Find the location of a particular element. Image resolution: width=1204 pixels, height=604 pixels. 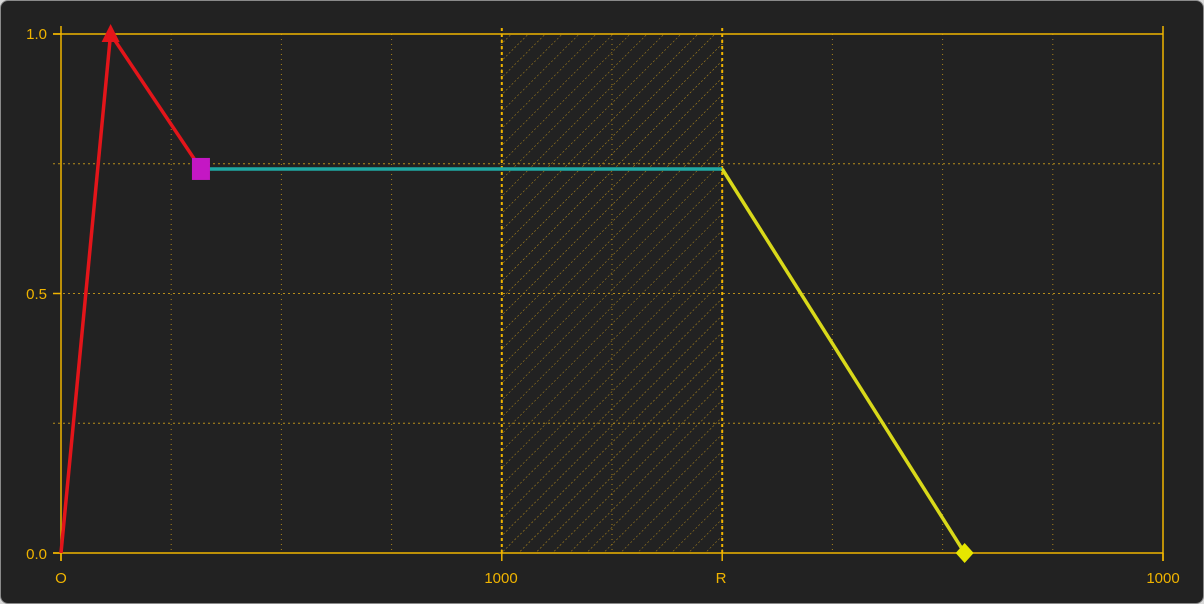

release-line is located at coordinates (843, 361).